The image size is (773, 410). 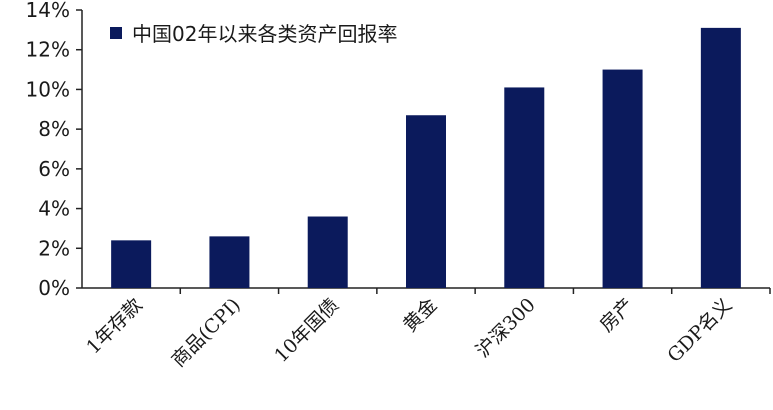 What do you see at coordinates (264, 34) in the screenshot?
I see `legend-label: 中国02年以来各类资产回报率` at bounding box center [264, 34].